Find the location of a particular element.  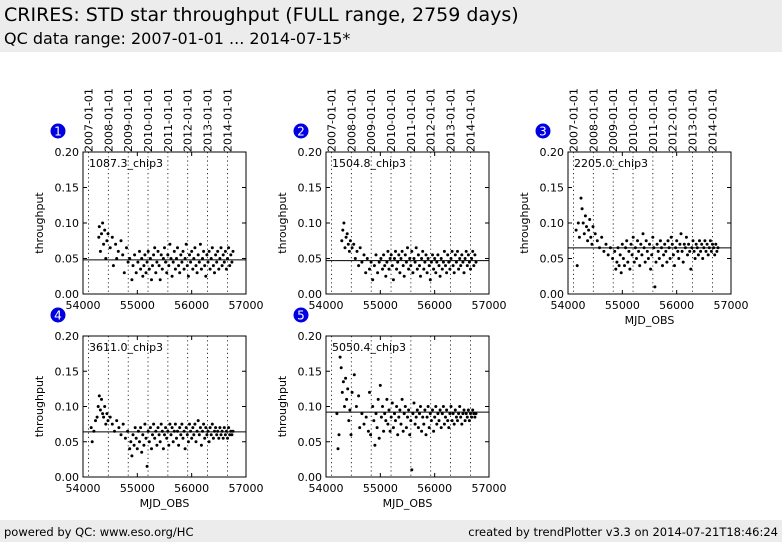

x-axis-label: MJD_OBS is located at coordinates (165, 503).